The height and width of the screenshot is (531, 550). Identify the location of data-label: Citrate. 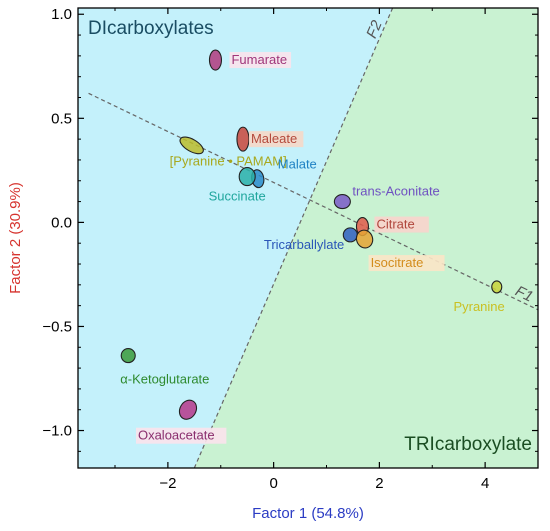
(395, 224).